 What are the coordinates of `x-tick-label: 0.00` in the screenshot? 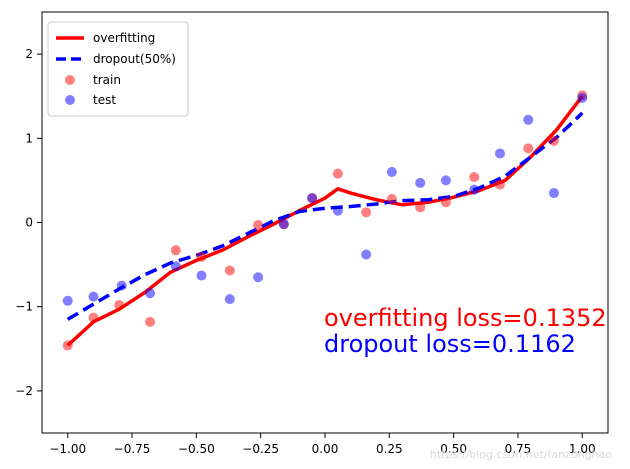 It's located at (325, 449).